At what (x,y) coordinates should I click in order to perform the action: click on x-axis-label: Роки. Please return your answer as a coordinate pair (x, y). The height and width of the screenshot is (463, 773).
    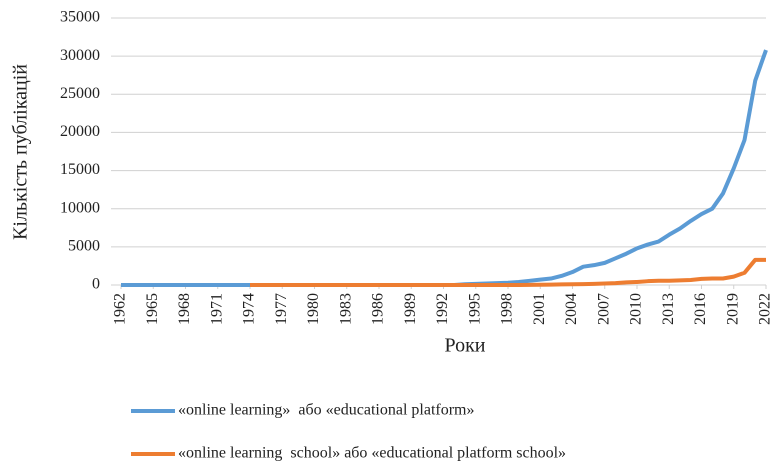
    Looking at the image, I should click on (464, 346).